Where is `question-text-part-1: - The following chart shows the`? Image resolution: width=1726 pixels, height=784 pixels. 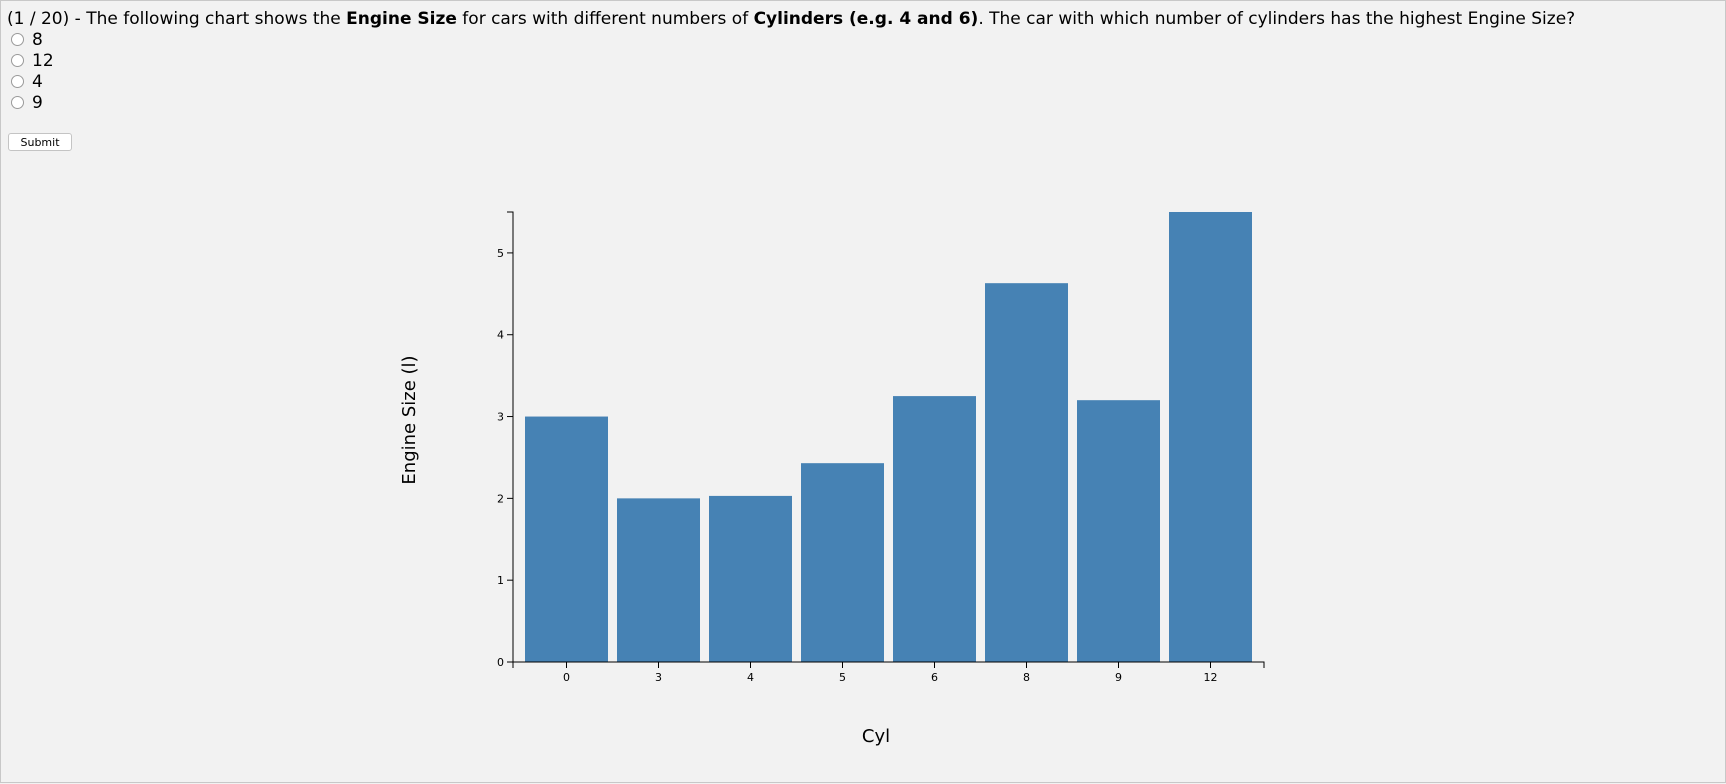
question-text-part-1: - The following chart shows the is located at coordinates (208, 19).